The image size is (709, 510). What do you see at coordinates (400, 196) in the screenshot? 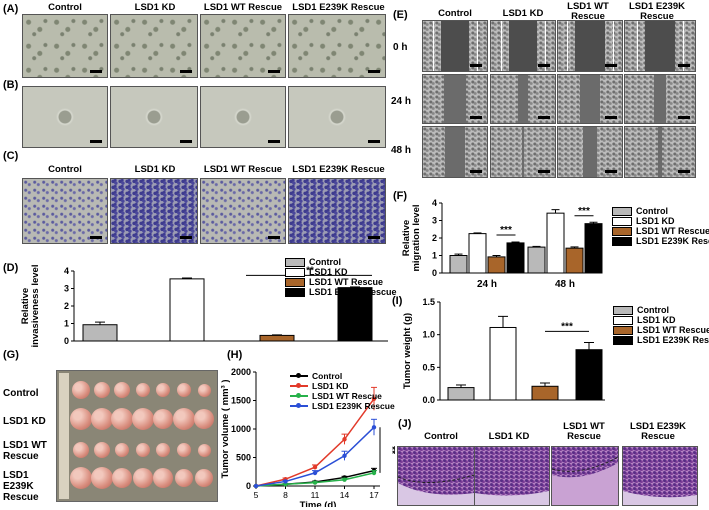
I see `panel-label-f: (F)` at bounding box center [400, 196].